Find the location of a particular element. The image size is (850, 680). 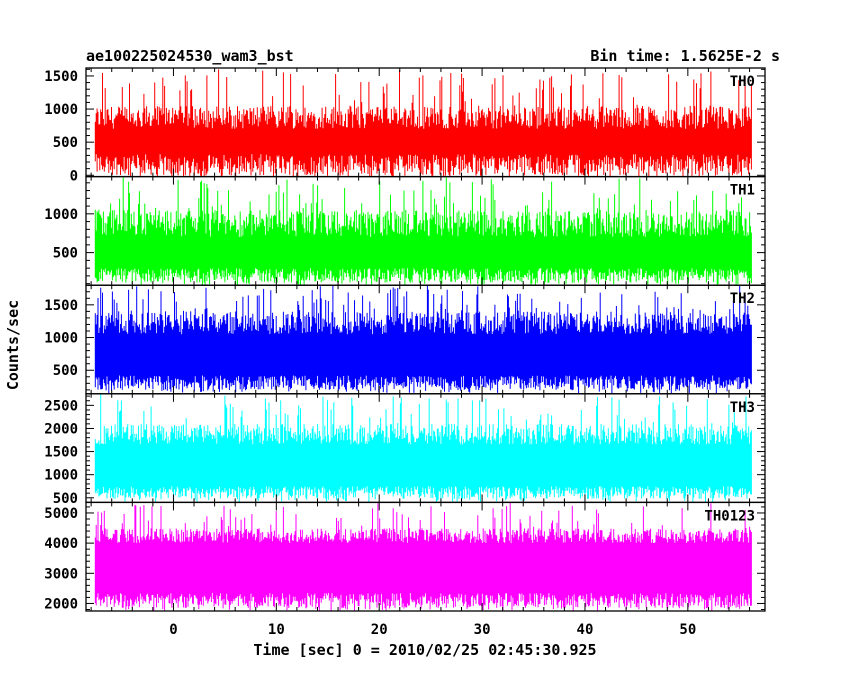

panel-th0: 0 500 1000 1500 TH0 is located at coordinates (405, 125).